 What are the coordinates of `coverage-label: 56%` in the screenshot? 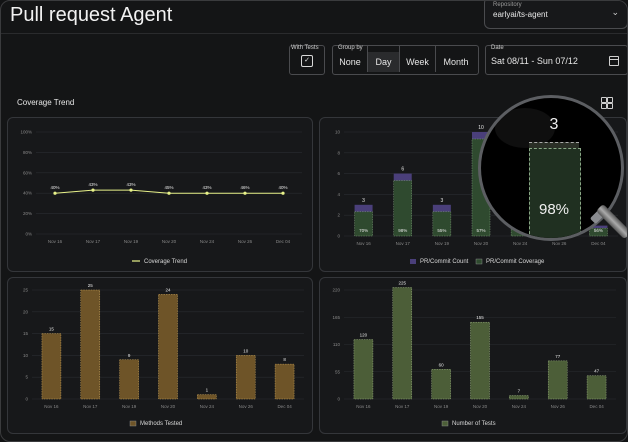 It's located at (598, 230).